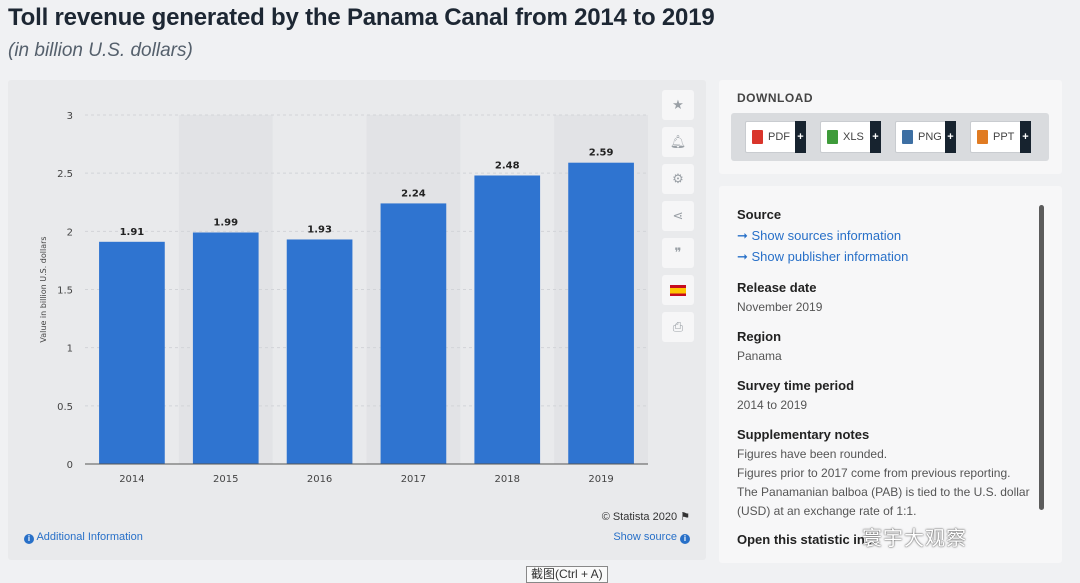 This screenshot has height=583, width=1080. Describe the element at coordinates (639, 517) in the screenshot. I see `copyright-text: © Statista 2020` at that location.